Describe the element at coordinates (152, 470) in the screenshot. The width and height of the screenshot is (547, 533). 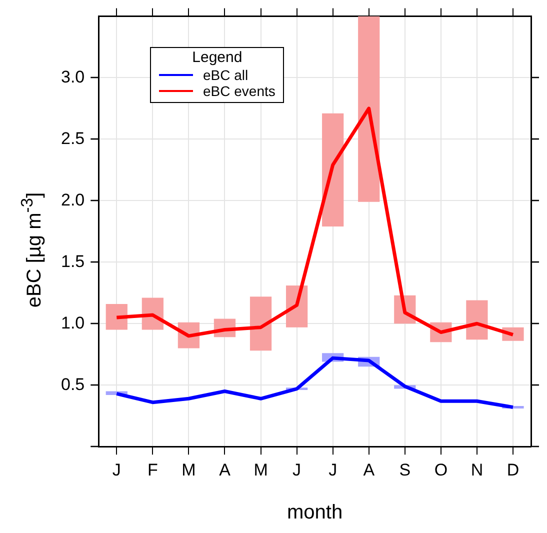
I see `x-tick-label: F` at that location.